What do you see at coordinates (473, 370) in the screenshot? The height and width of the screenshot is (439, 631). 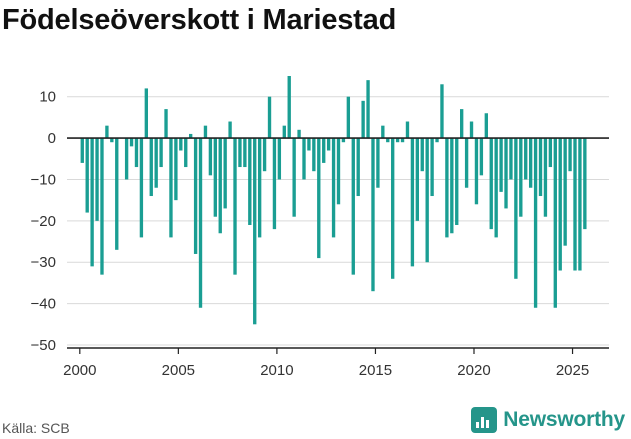 I see `x-tick-label: 2020` at bounding box center [473, 370].